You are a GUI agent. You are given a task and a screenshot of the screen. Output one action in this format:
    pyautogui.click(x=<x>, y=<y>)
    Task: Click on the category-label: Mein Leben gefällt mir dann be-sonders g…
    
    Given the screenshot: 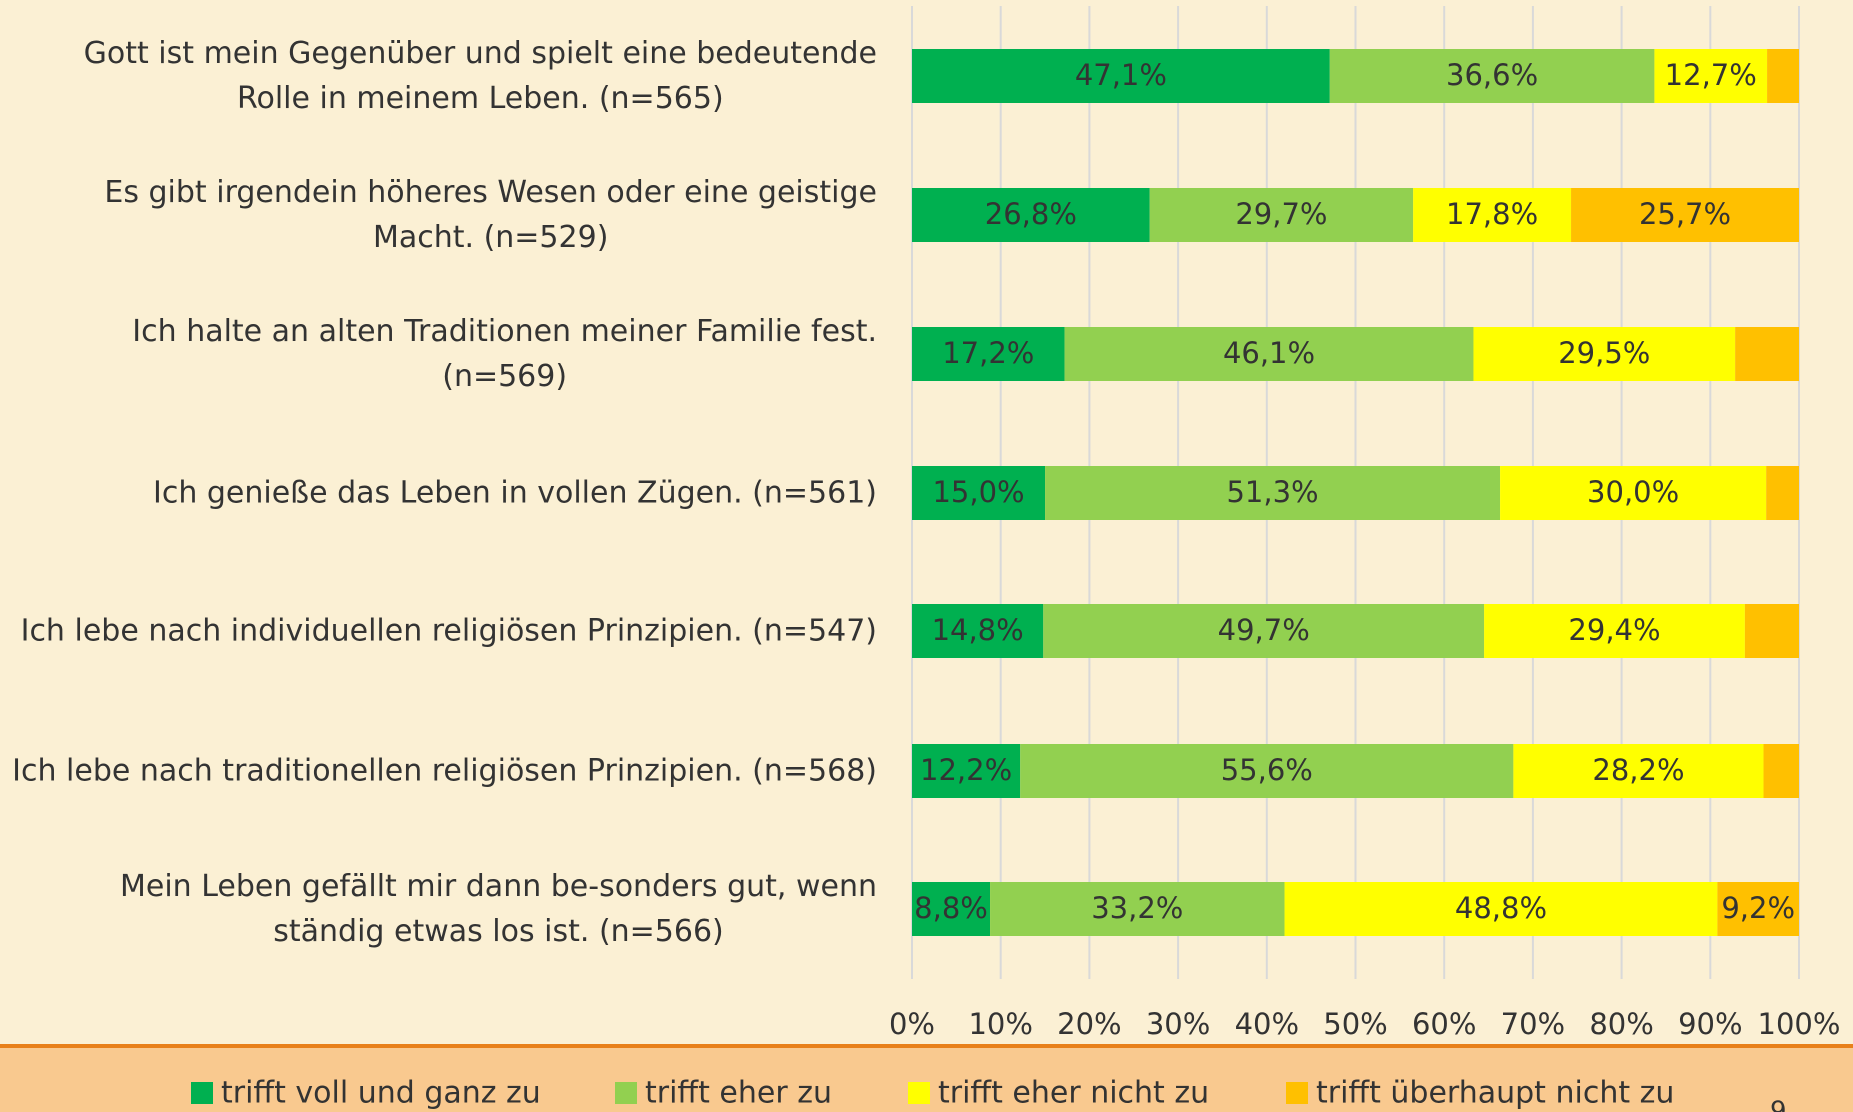 What is the action you would take?
    pyautogui.click(x=498, y=909)
    